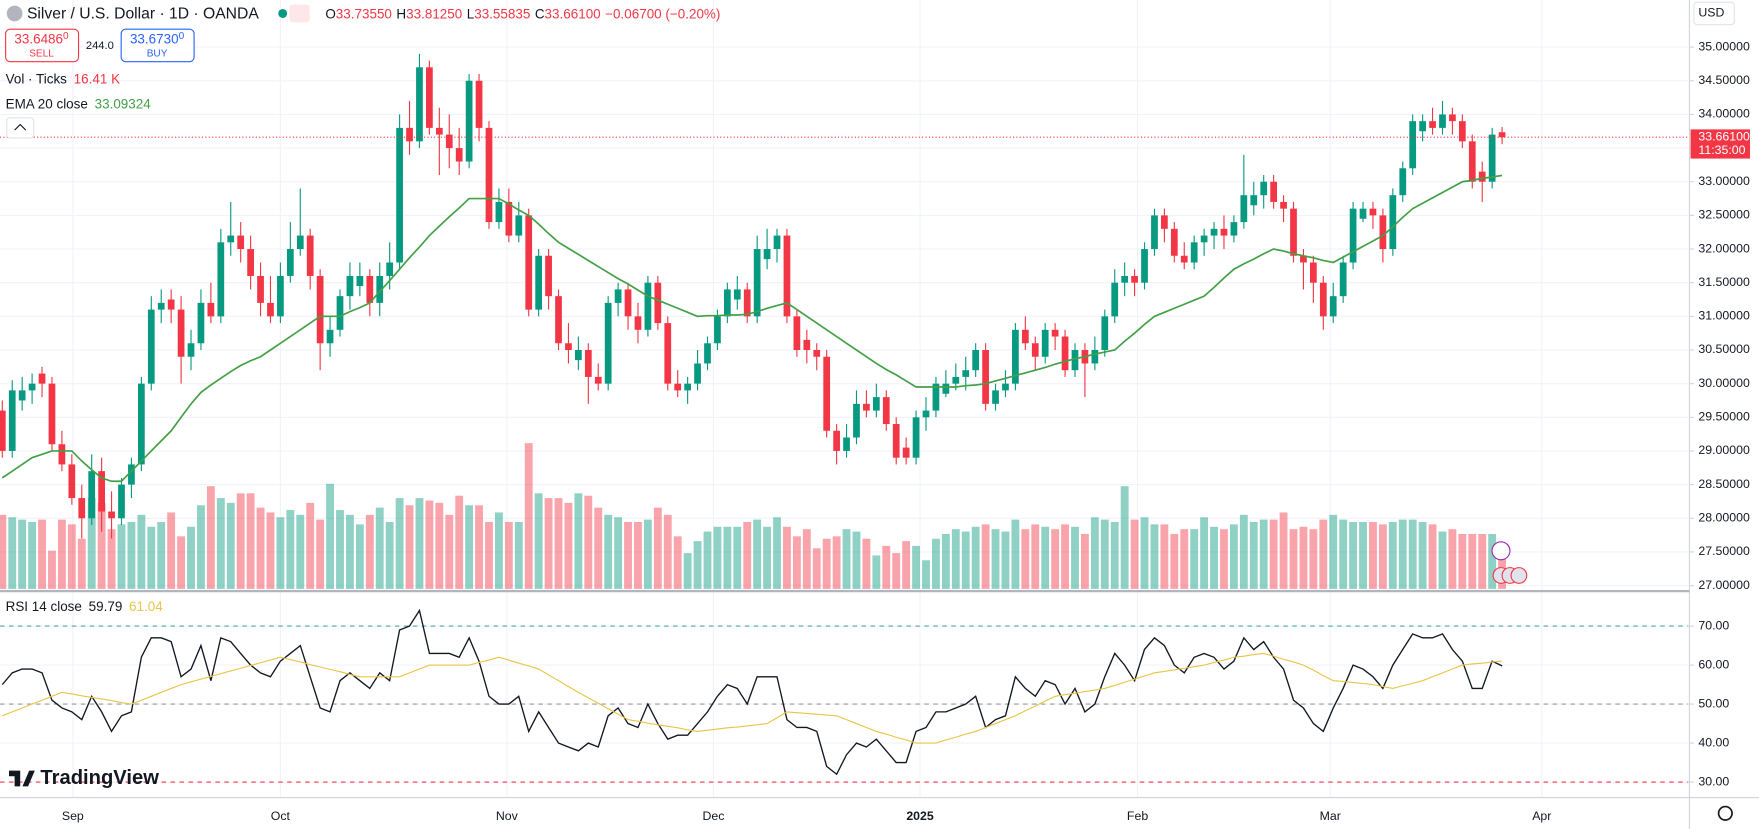 The image size is (1759, 829). Describe the element at coordinates (1501, 551) in the screenshot. I see `event-icon` at that location.